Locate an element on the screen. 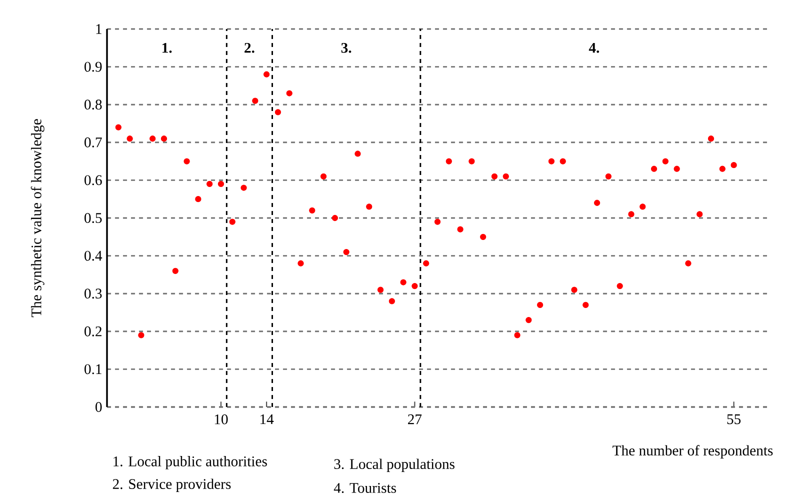  annotation: 1. is located at coordinates (167, 47).